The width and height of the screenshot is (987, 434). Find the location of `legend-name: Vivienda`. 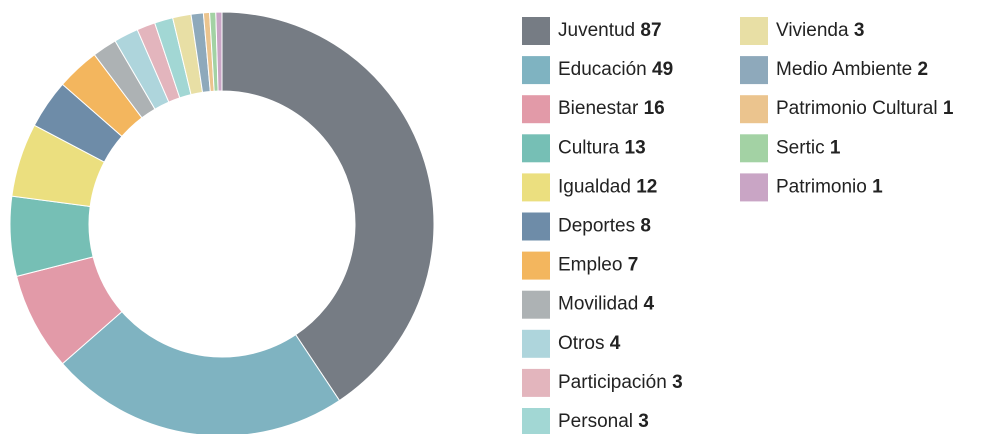

legend-name: Vivienda is located at coordinates (812, 30).